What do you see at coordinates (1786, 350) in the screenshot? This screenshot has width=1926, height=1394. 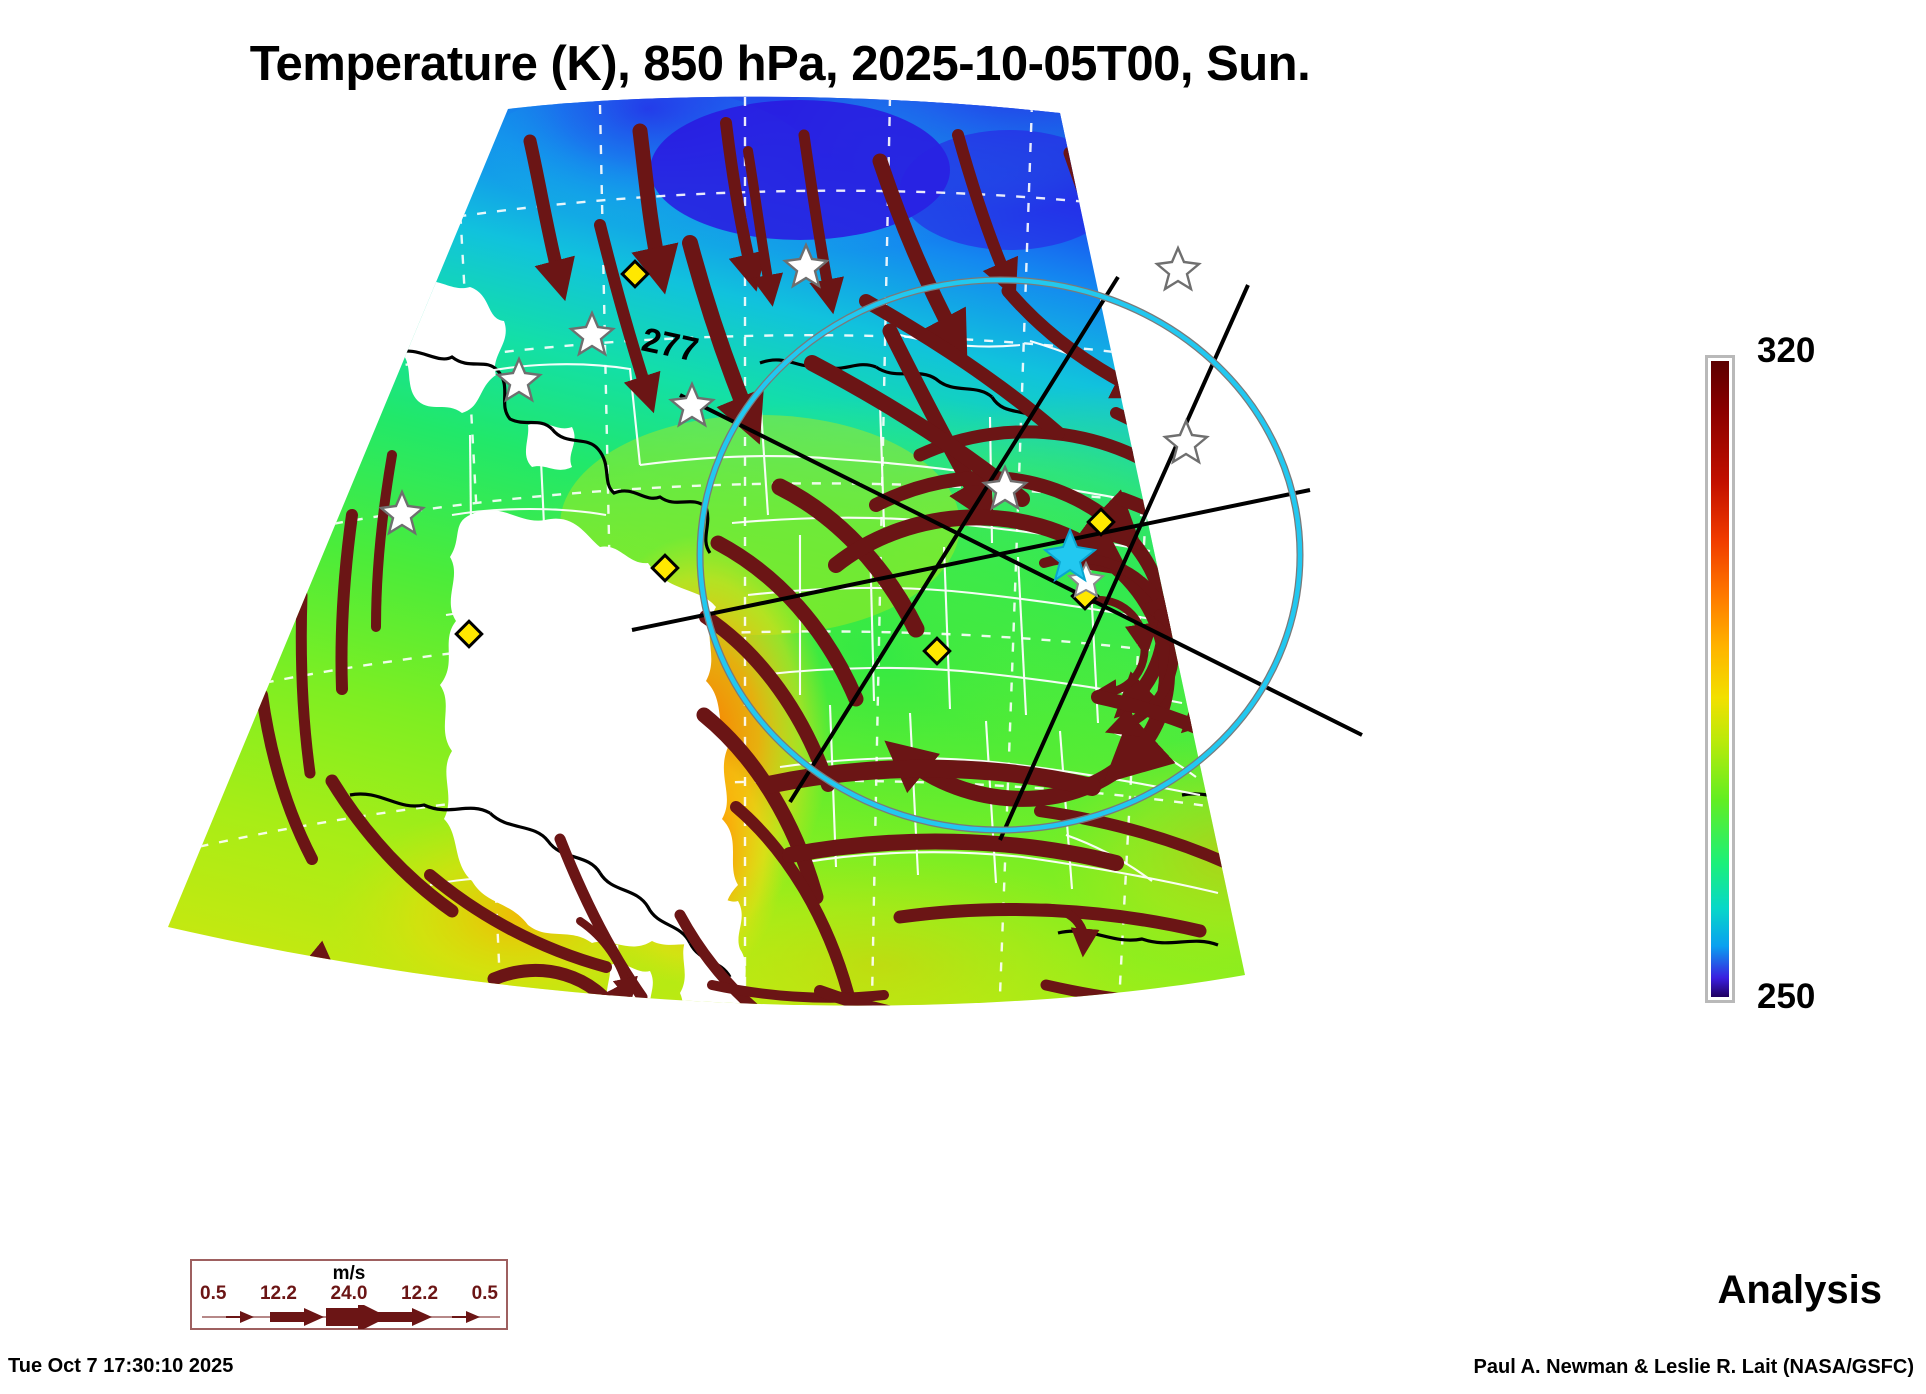 I see `colorbar-max-label: 320` at bounding box center [1786, 350].